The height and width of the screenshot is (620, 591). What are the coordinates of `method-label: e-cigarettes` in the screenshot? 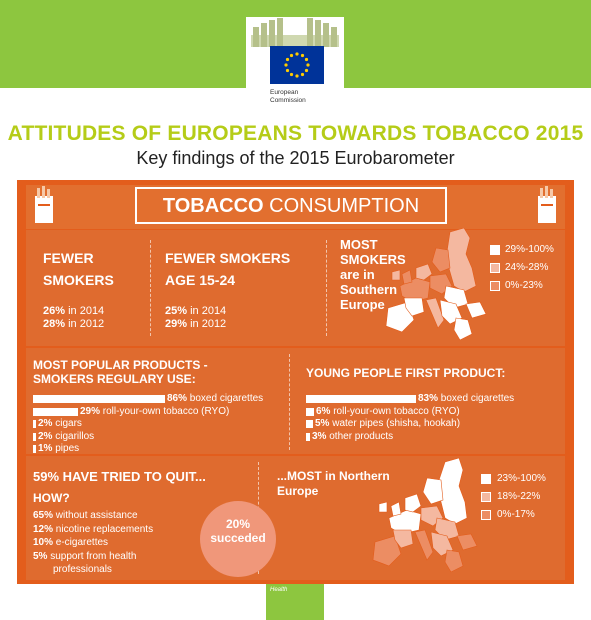 It's located at (81, 542).